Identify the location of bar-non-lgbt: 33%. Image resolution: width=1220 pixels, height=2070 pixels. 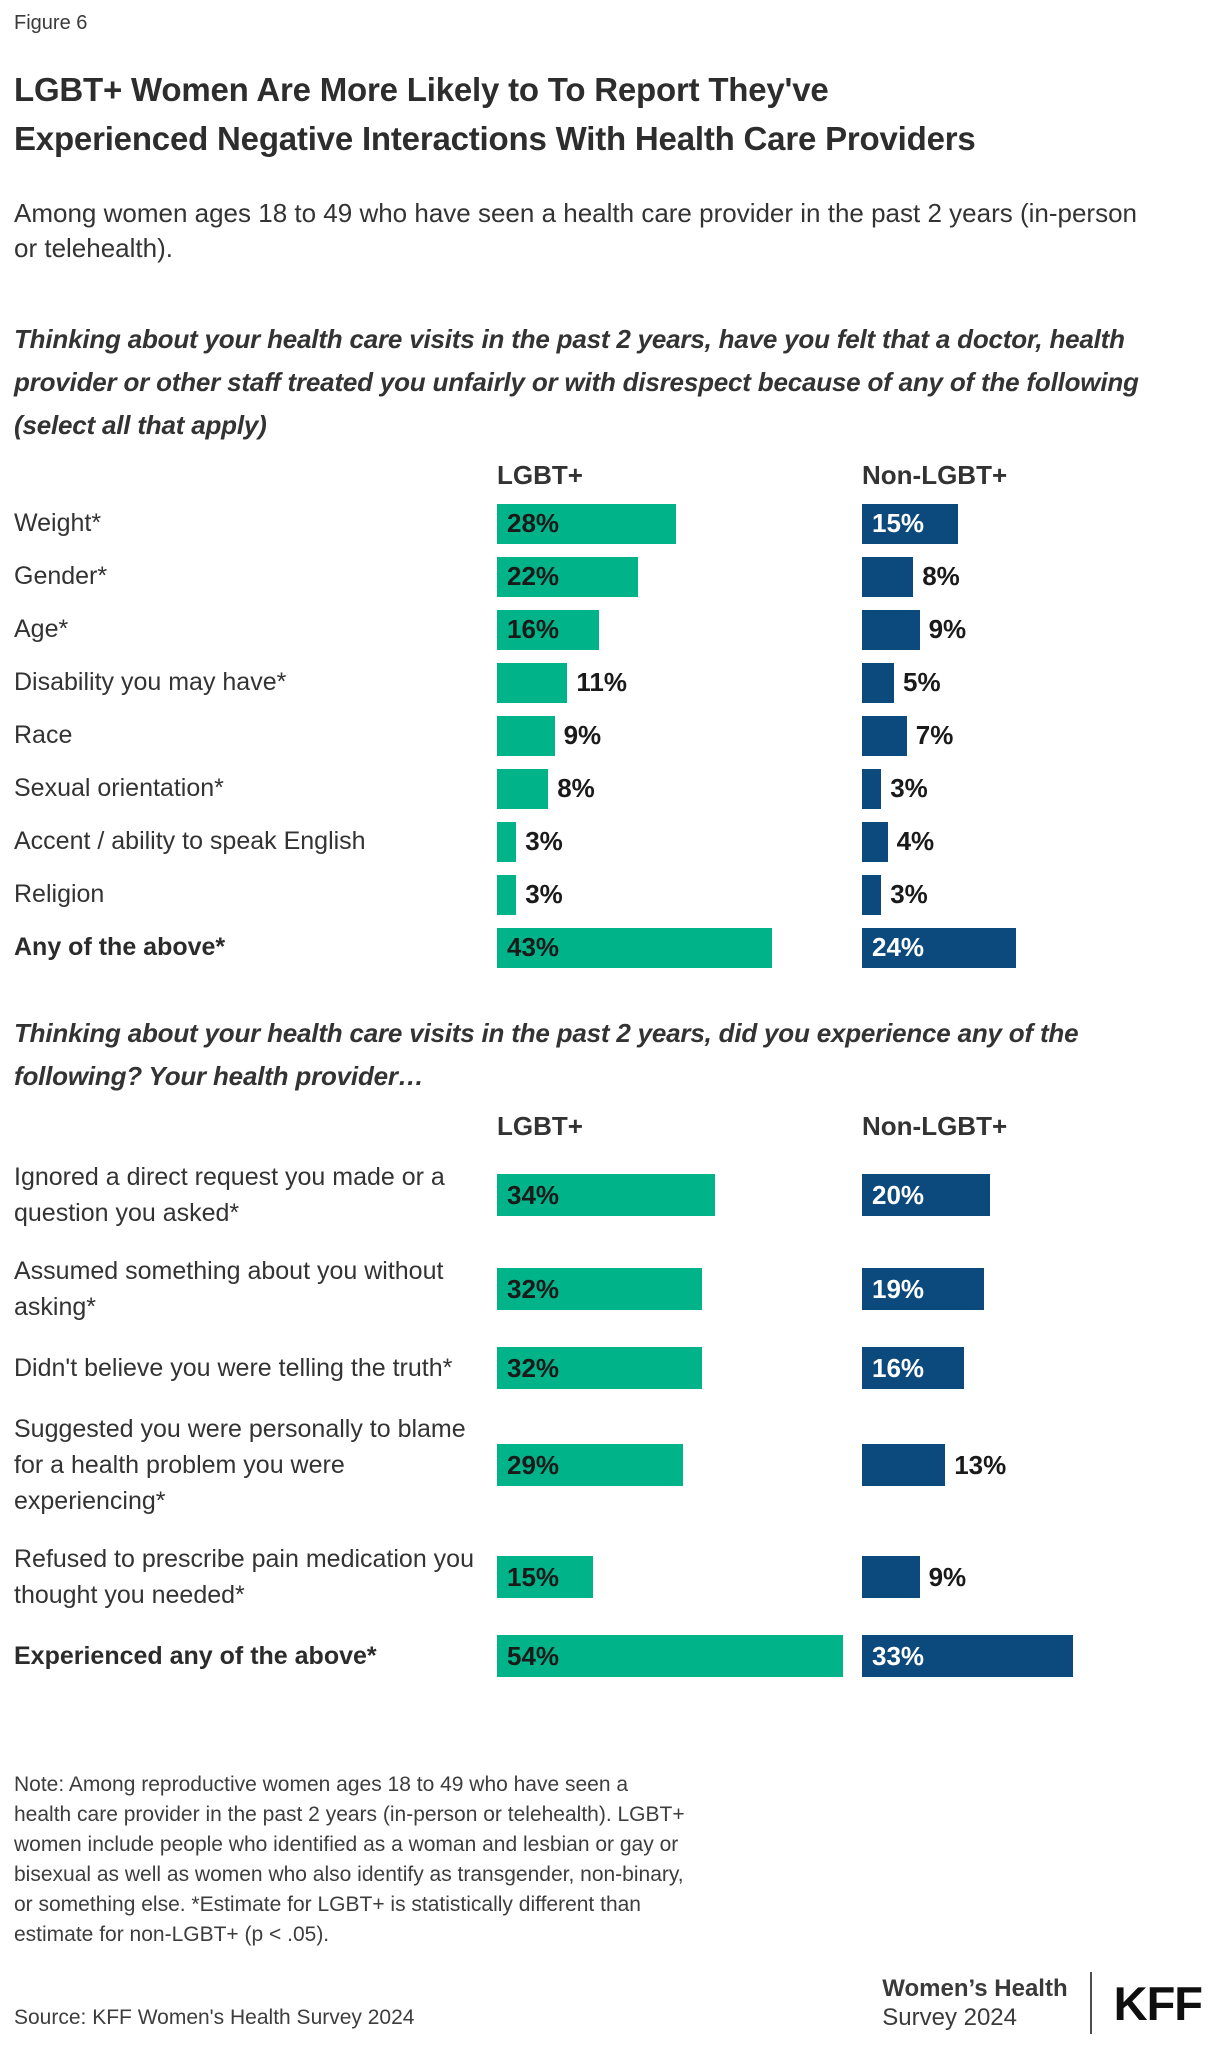
(968, 1656).